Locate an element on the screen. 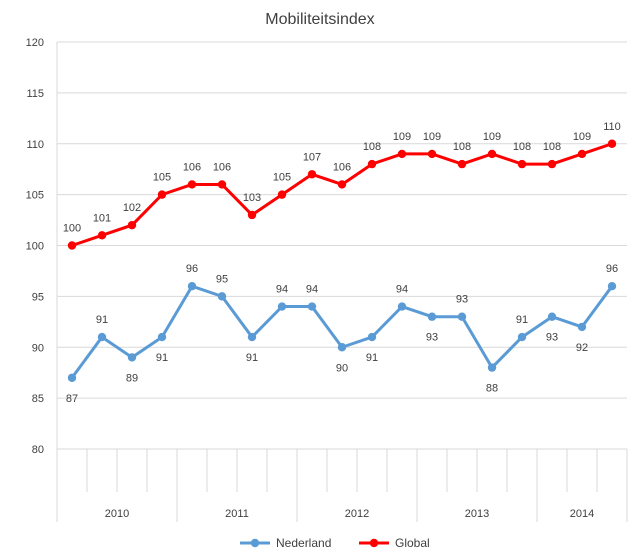  data-label: 92 is located at coordinates (582, 348).